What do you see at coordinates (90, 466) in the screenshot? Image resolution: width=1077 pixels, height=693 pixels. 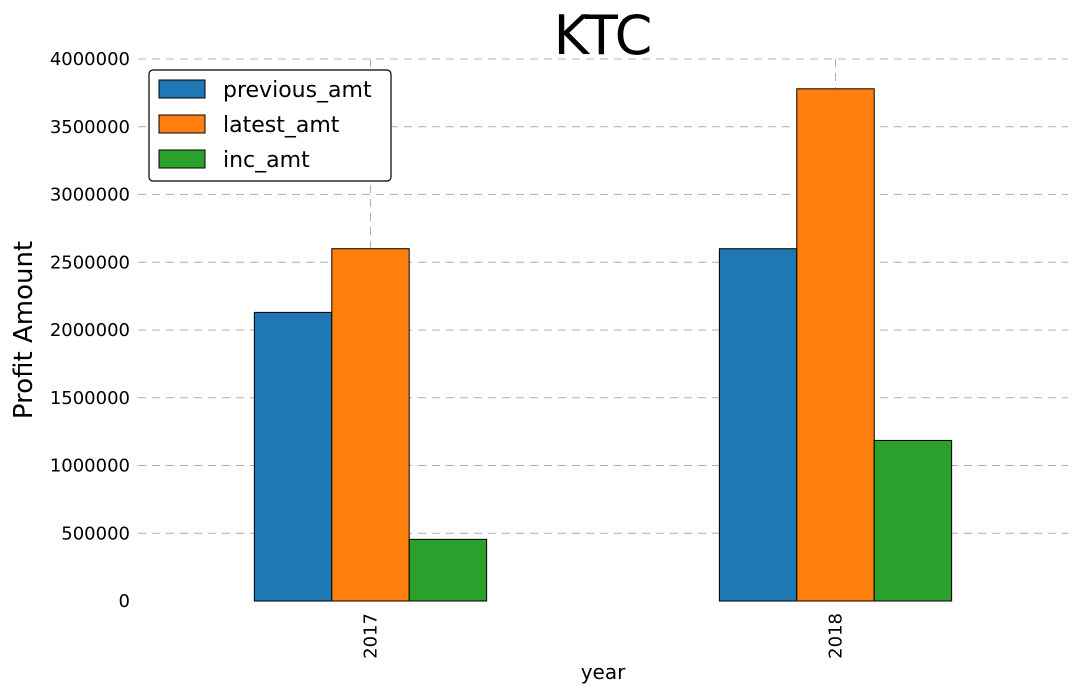 I see `y-tick-label: 1000000` at bounding box center [90, 466].